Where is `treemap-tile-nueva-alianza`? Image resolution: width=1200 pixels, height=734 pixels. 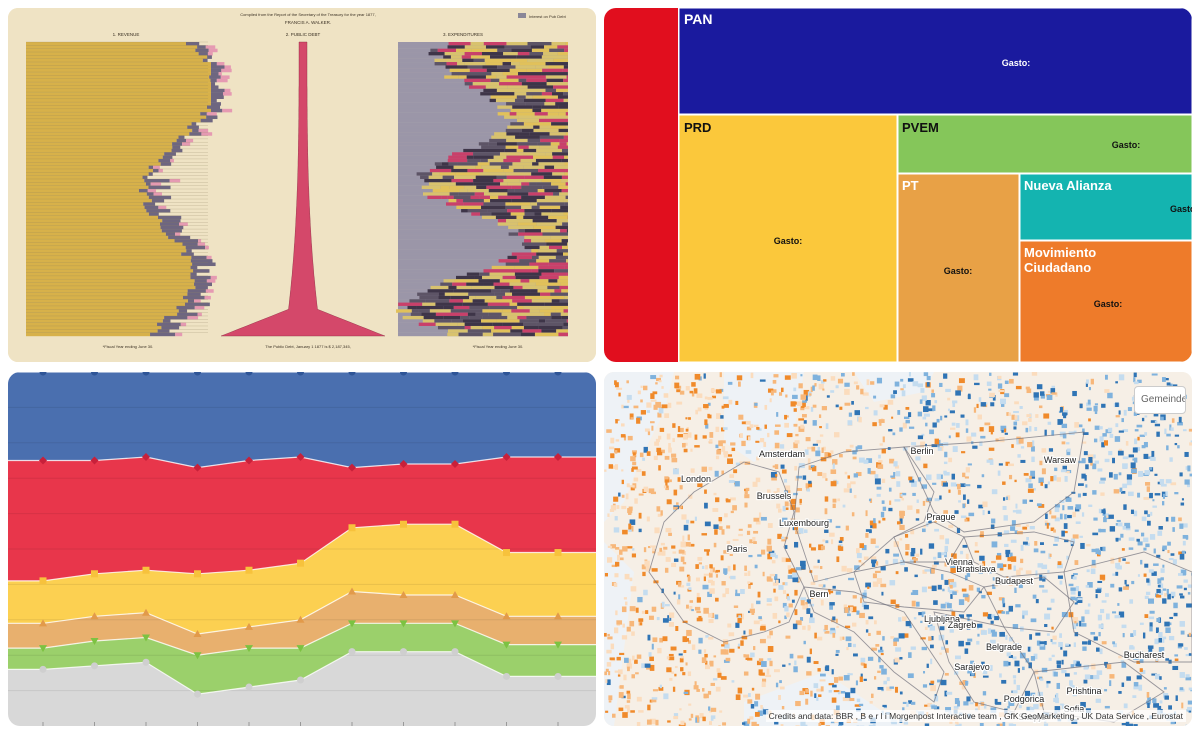
treemap-tile-nueva-alianza is located at coordinates (1105, 207).